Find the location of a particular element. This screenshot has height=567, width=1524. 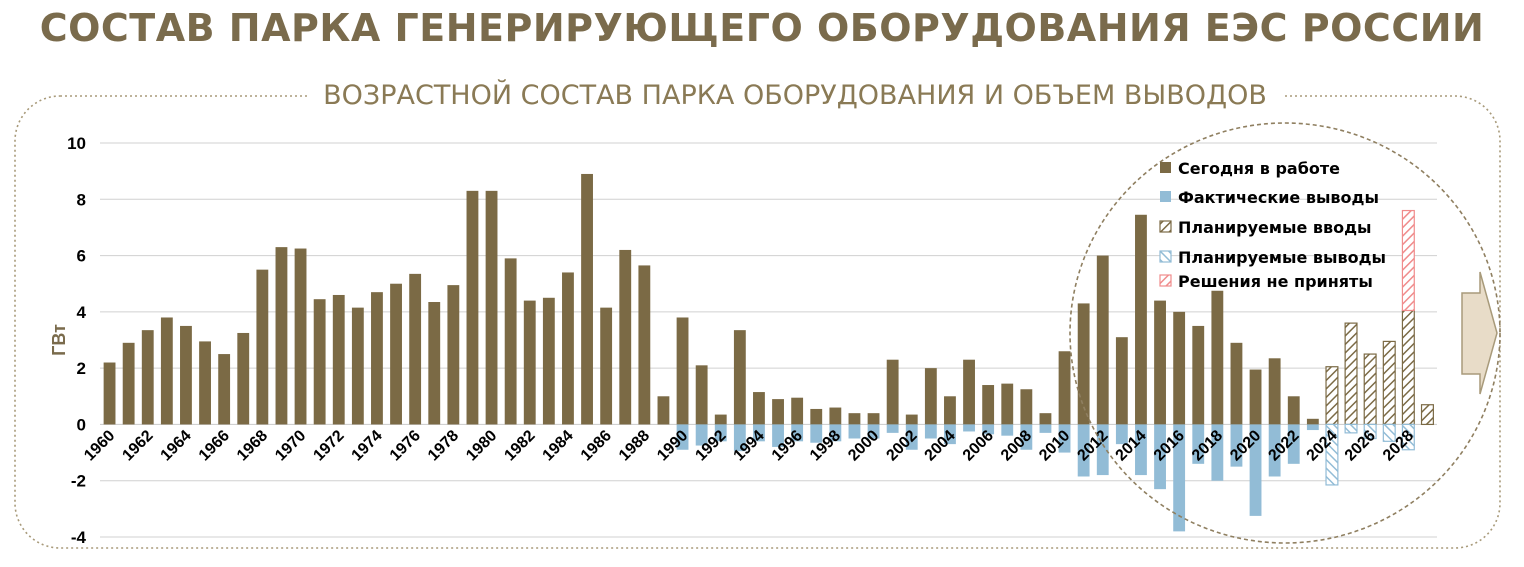

bar-2006 is located at coordinates (988, 429).